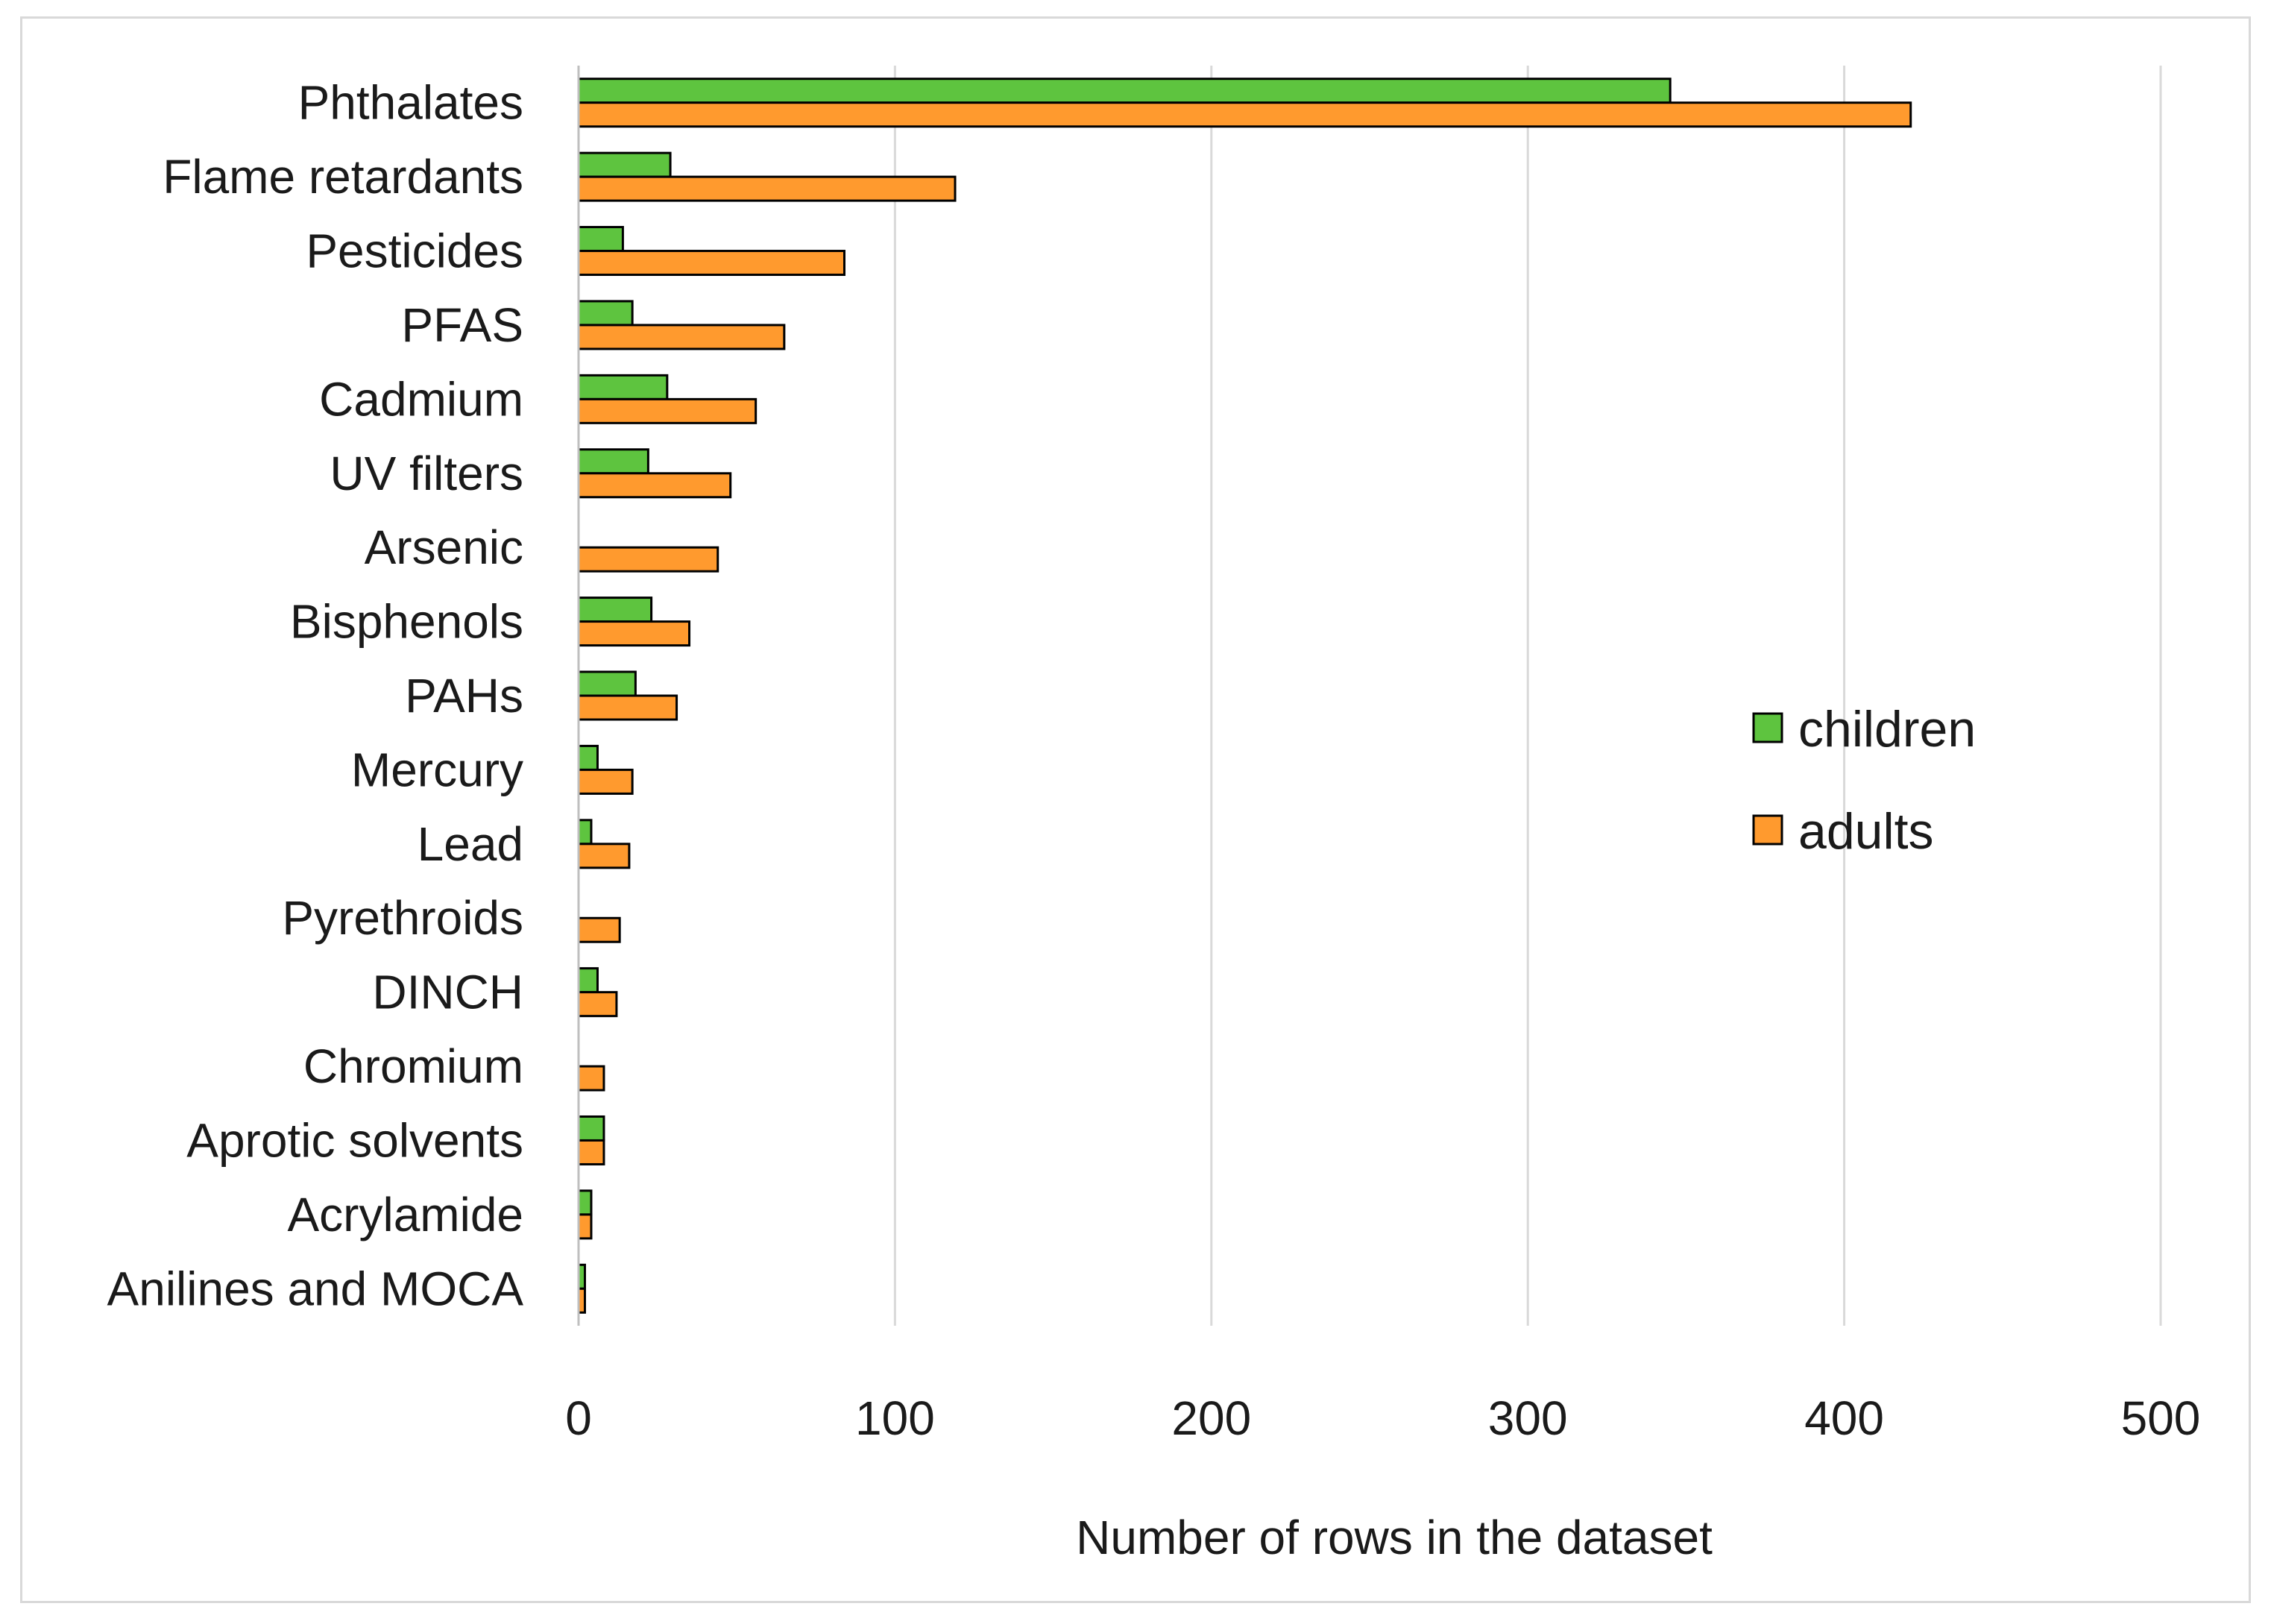 The image size is (2271, 1624). What do you see at coordinates (588, 757) in the screenshot?
I see `bar-children-mercury` at bounding box center [588, 757].